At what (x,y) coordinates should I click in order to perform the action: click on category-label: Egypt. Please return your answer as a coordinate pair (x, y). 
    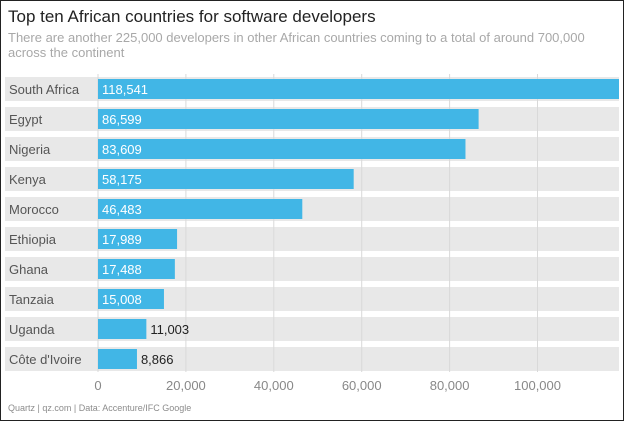
    Looking at the image, I should click on (26, 119).